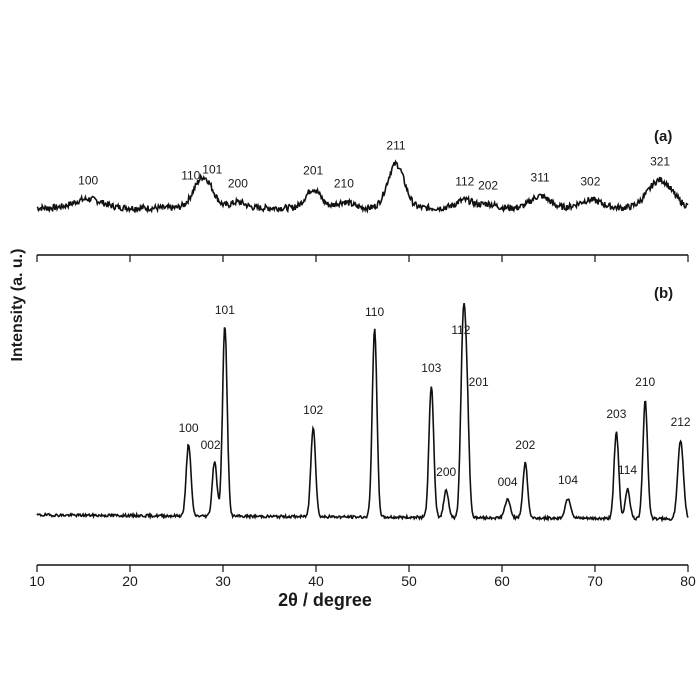 This screenshot has width=700, height=700. I want to click on peak-label: 114, so click(627, 470).